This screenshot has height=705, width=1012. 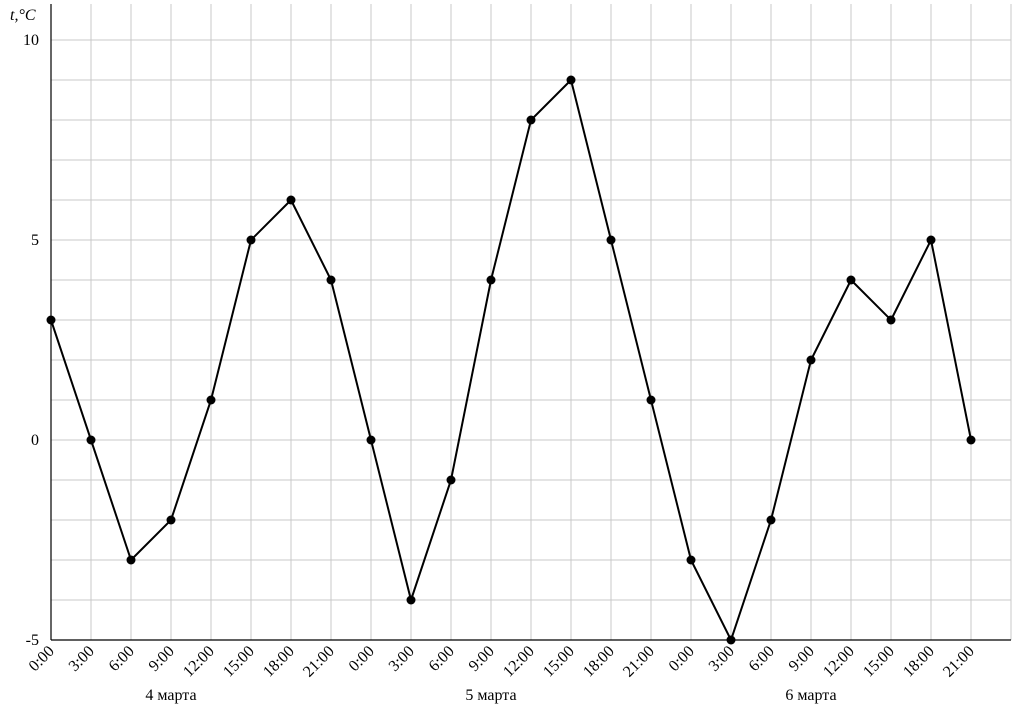 What do you see at coordinates (490, 695) in the screenshot?
I see `day-label: 5 марта` at bounding box center [490, 695].